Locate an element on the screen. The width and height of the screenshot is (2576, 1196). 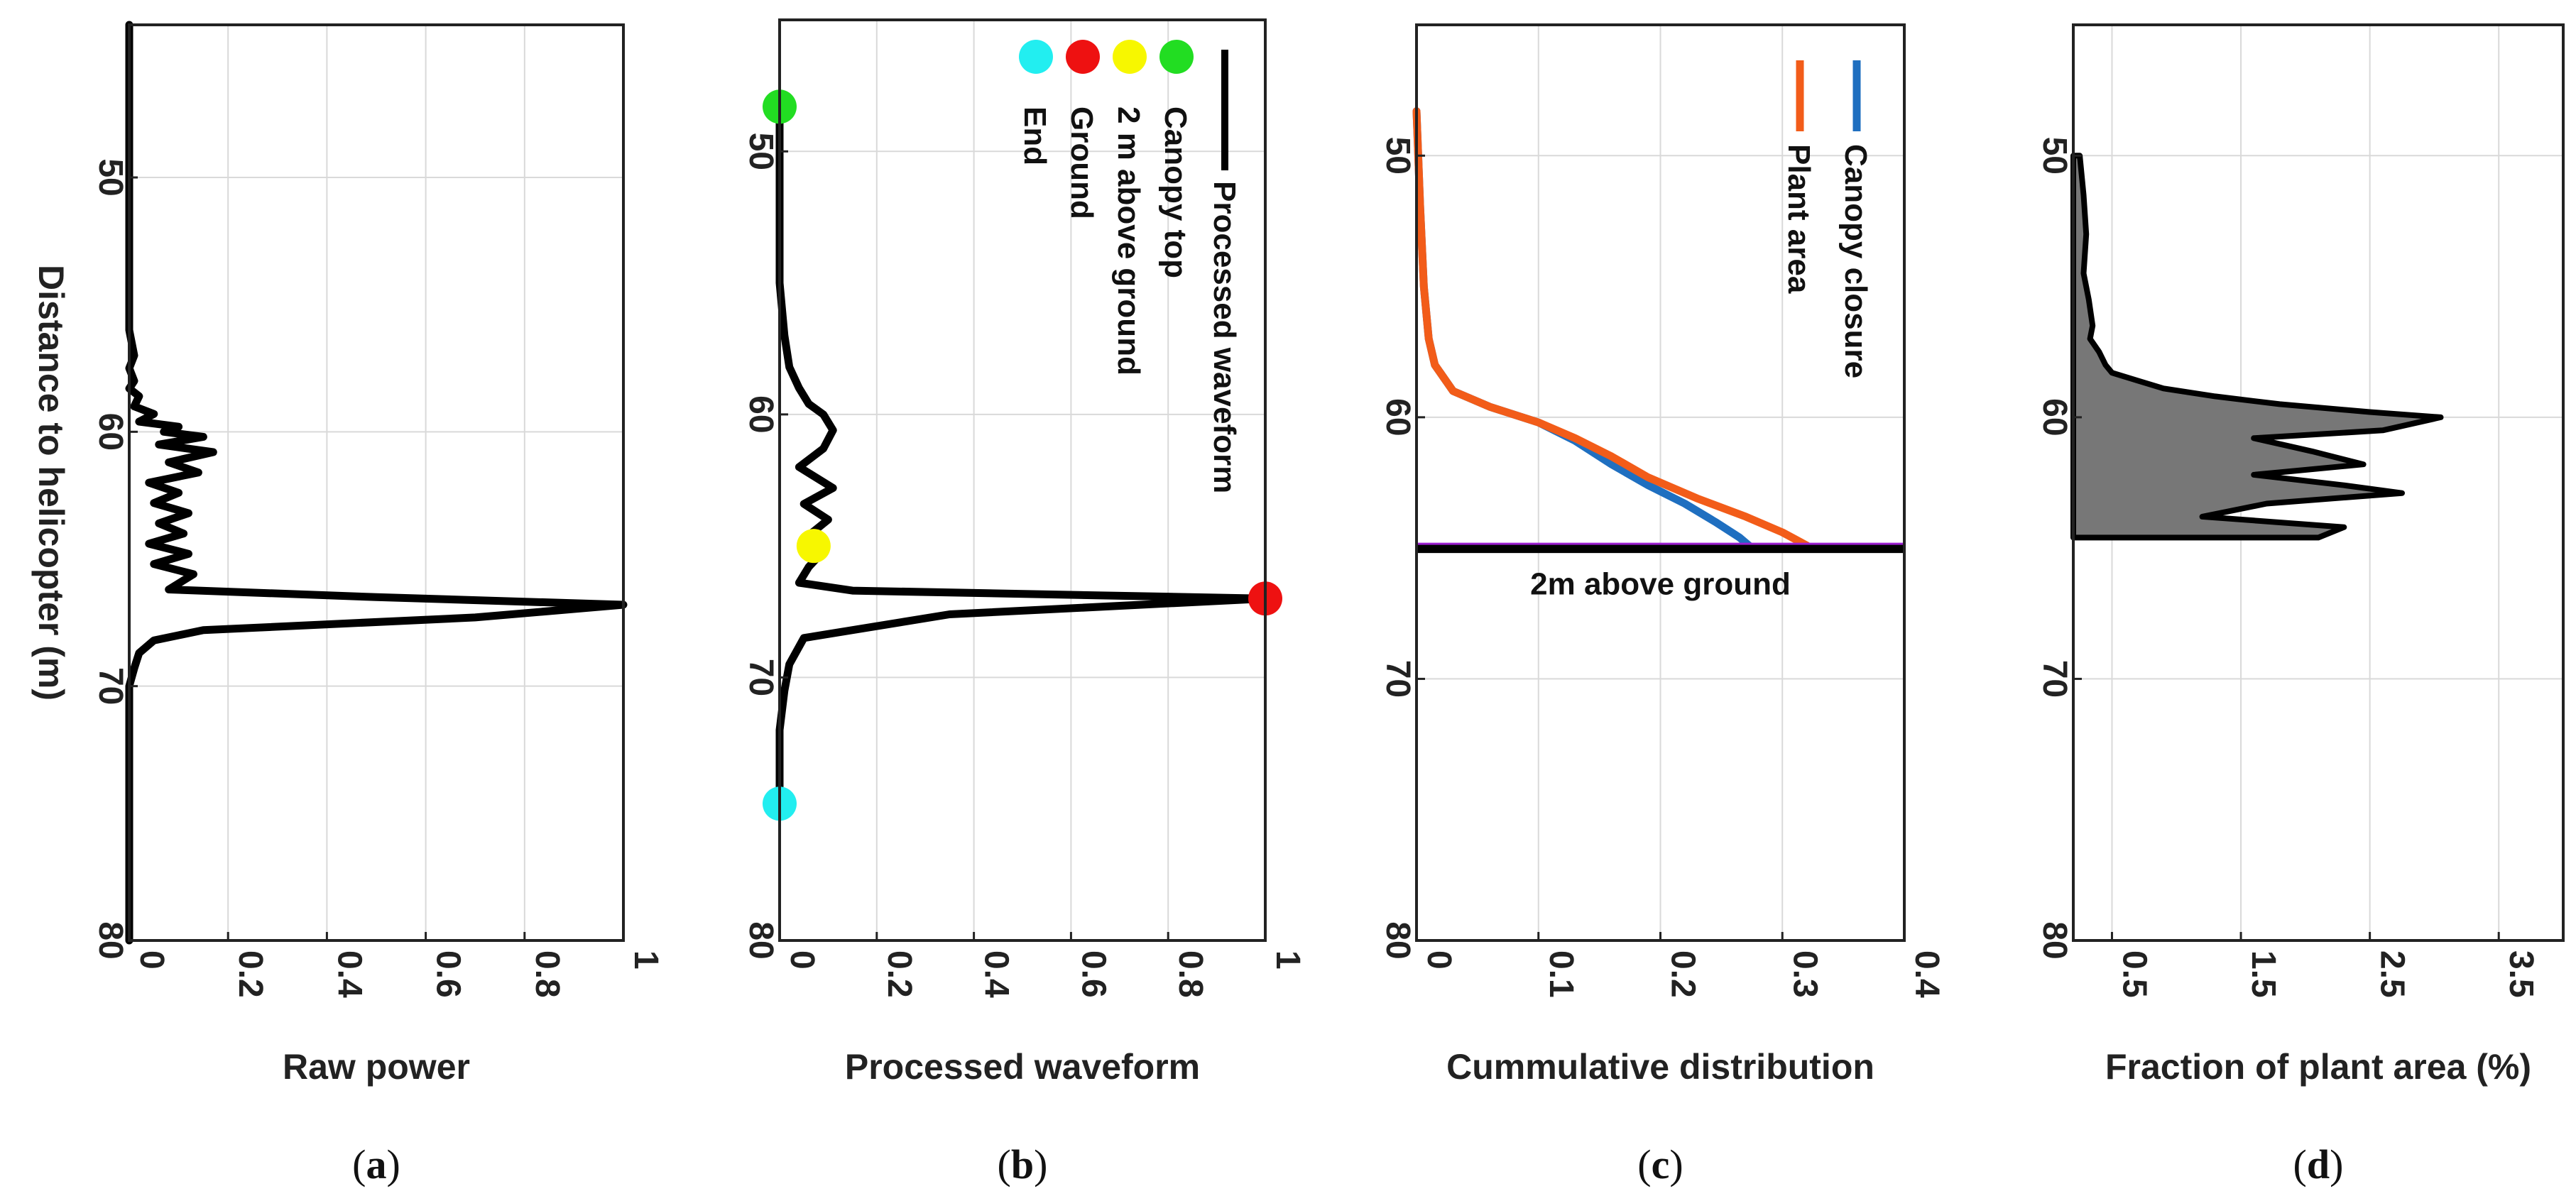
legend-b-marker-canopy-top is located at coordinates (1176, 57).